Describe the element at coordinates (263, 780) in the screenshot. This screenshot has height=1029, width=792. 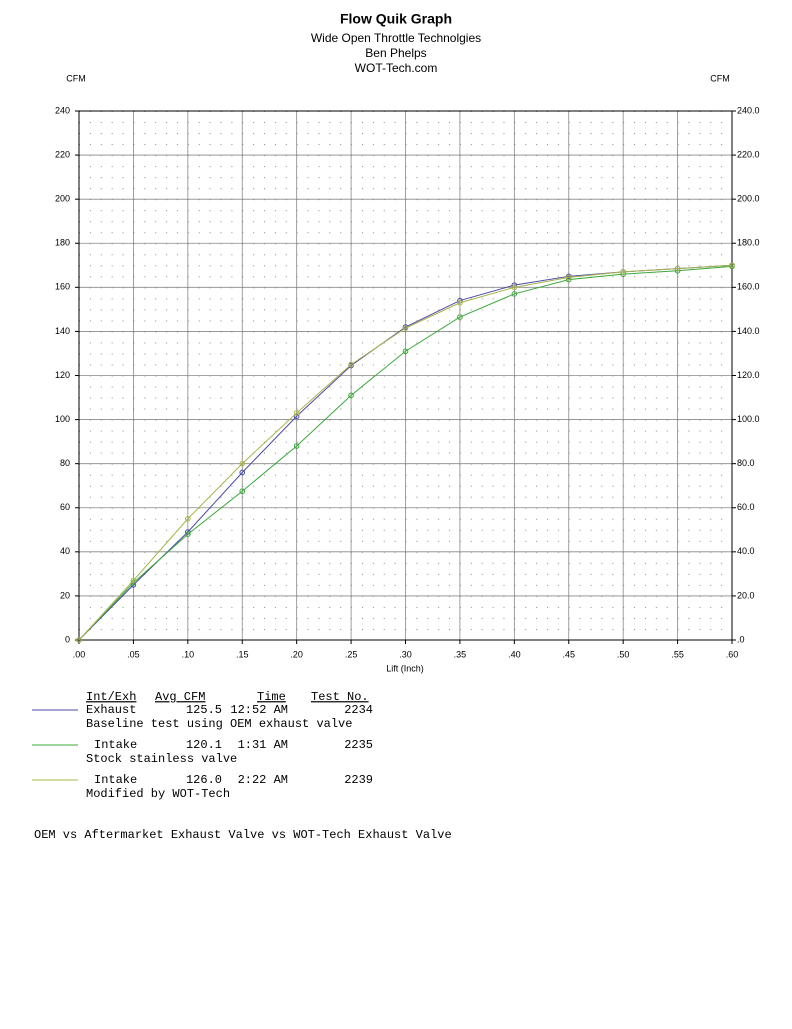
I see `legend-time: 2:22 AM` at that location.